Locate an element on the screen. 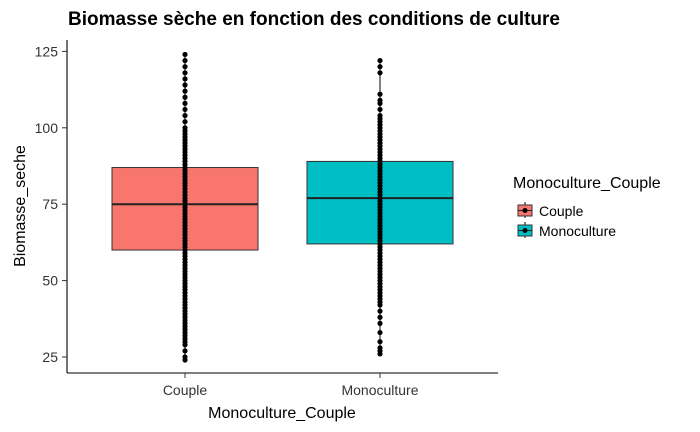 The image size is (700, 432). x-axis-title: Monoculture_Couple is located at coordinates (282, 413).